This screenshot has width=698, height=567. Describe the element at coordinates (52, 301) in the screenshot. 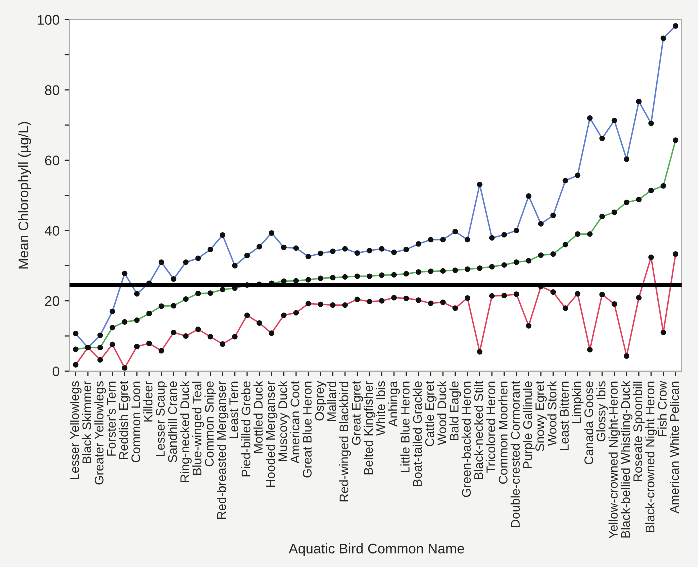

I see `y-tick-label: 20` at that location.